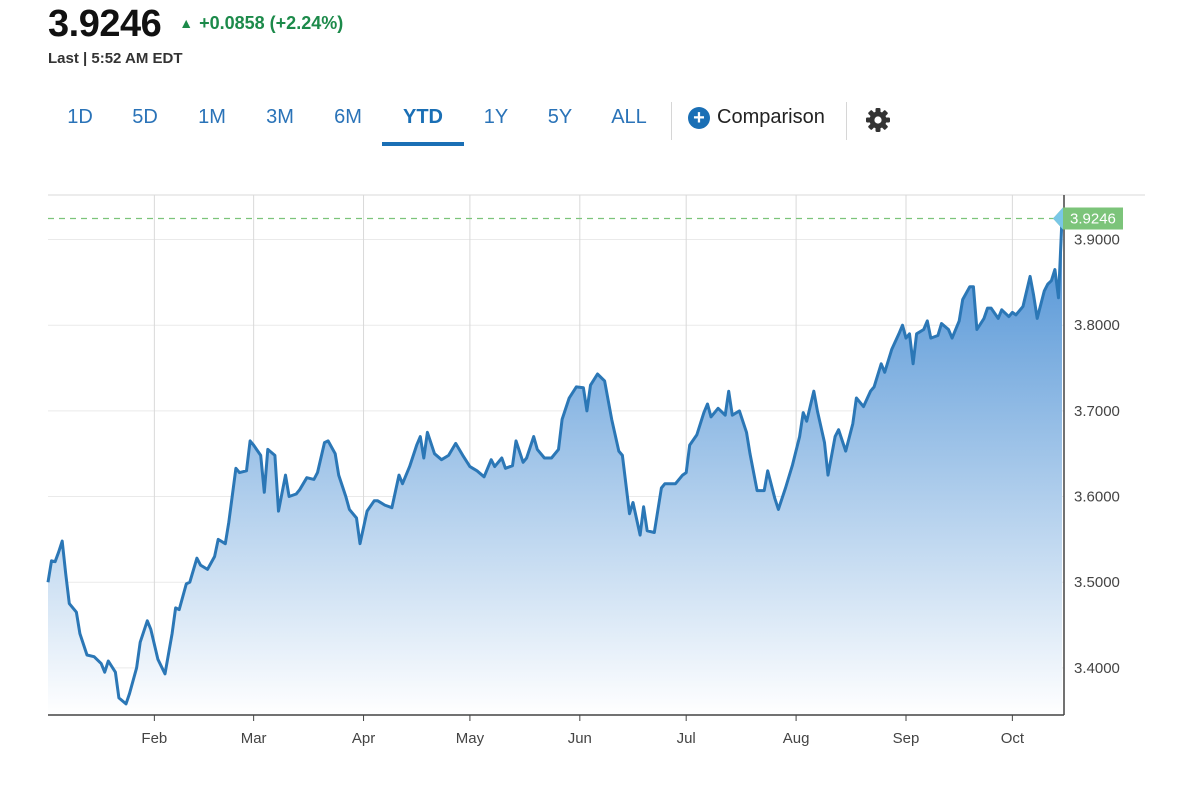  What do you see at coordinates (699, 117) in the screenshot?
I see `plus-circle-icon: +` at bounding box center [699, 117].